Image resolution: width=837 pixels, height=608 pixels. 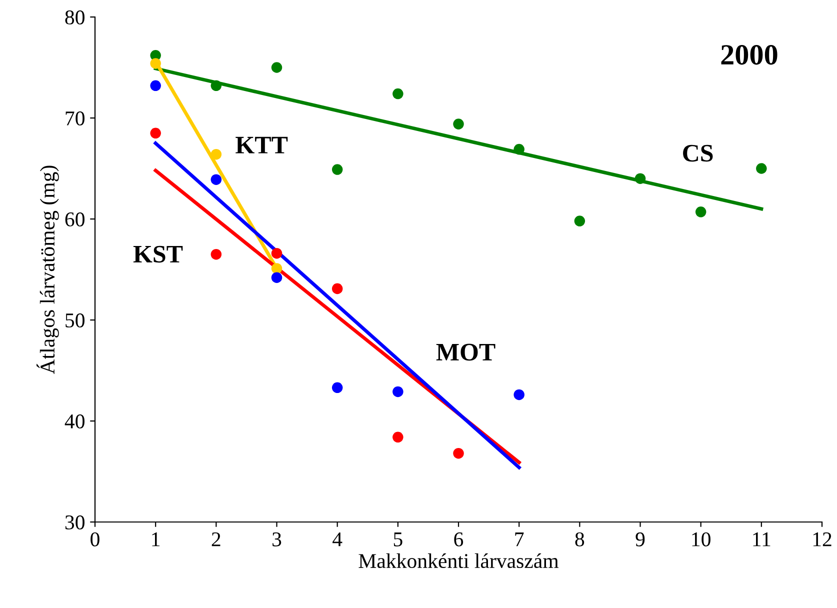 I want to click on x-tick-label: 1, so click(x=156, y=539).